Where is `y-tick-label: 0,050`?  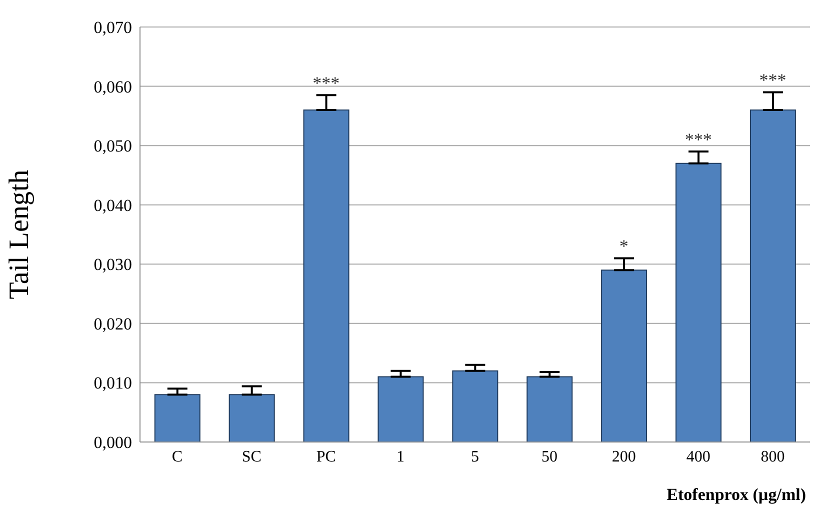 y-tick-label: 0,050 is located at coordinates (113, 146).